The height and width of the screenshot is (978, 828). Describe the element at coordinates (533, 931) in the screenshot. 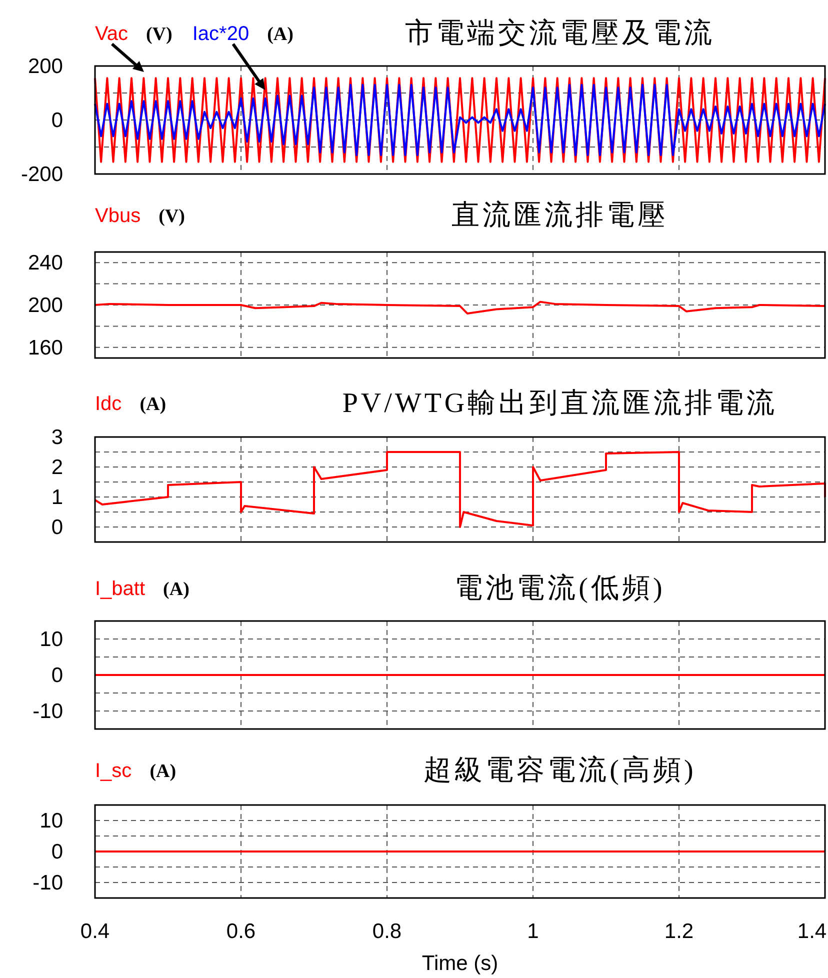

I see `x-tick-label: 1` at that location.